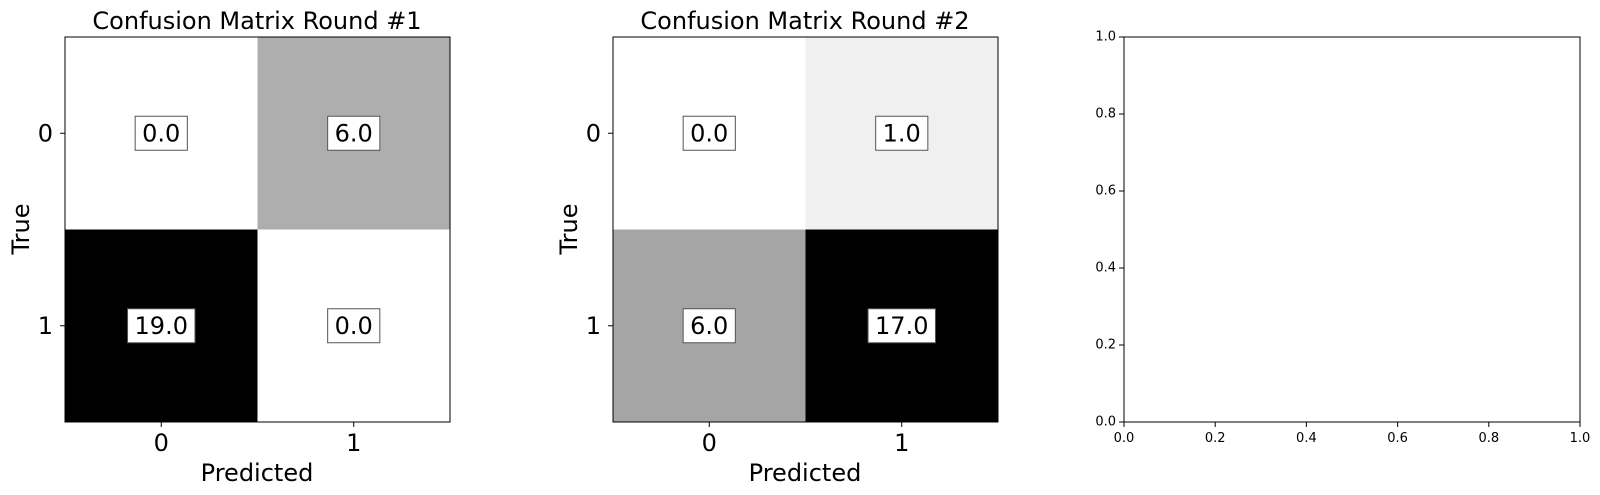  I want to click on y-tick-label: 1.0, so click(1105, 37).